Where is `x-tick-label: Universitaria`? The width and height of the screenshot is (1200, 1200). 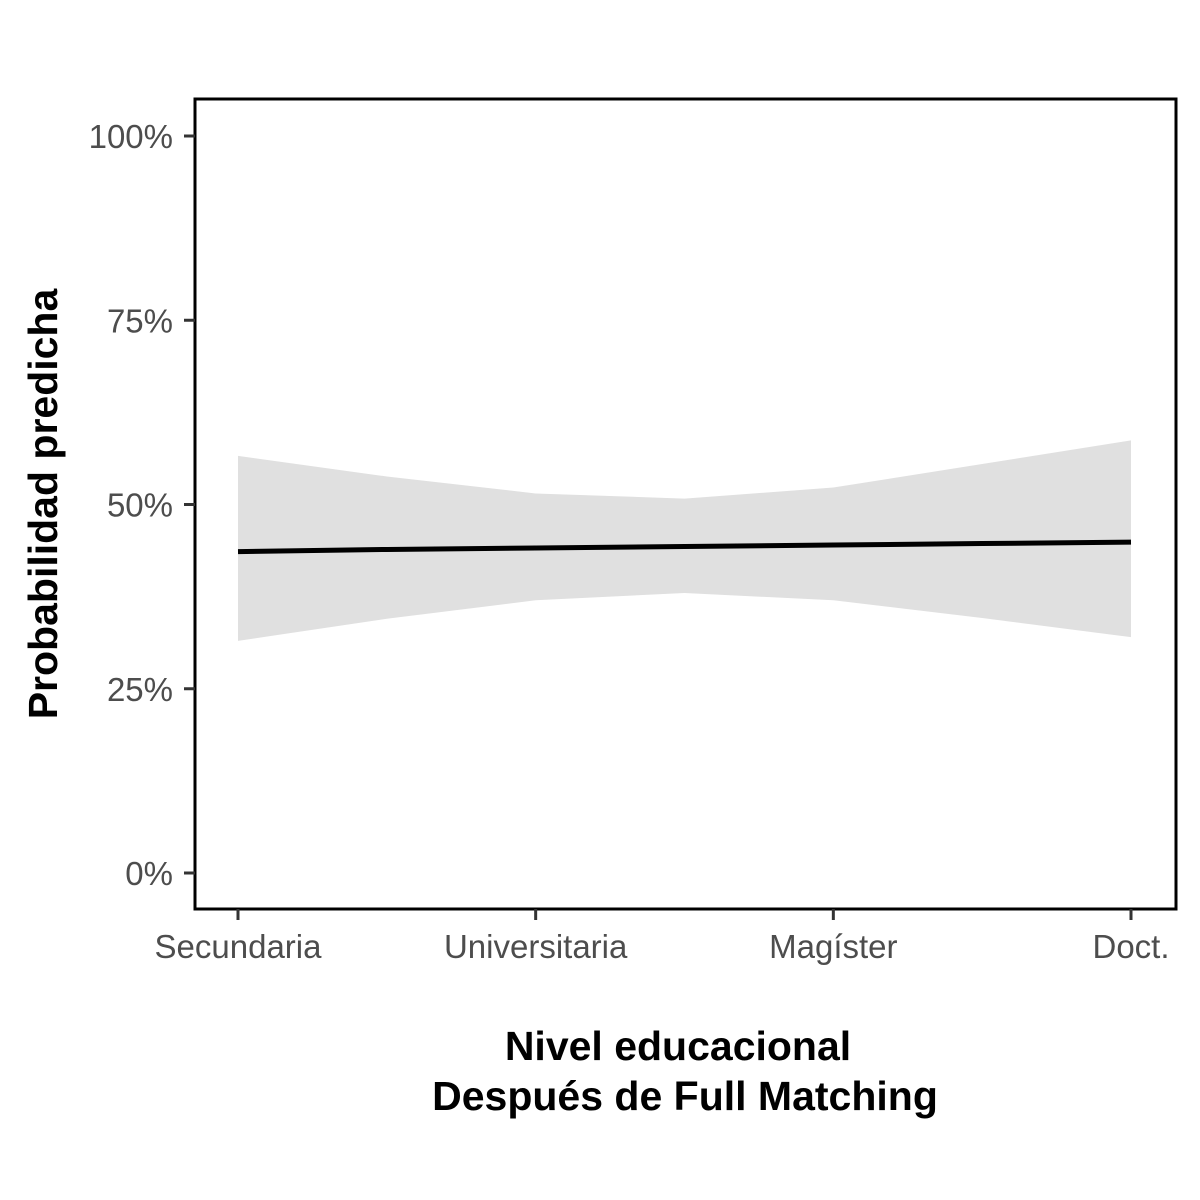
x-tick-label: Universitaria is located at coordinates (536, 946).